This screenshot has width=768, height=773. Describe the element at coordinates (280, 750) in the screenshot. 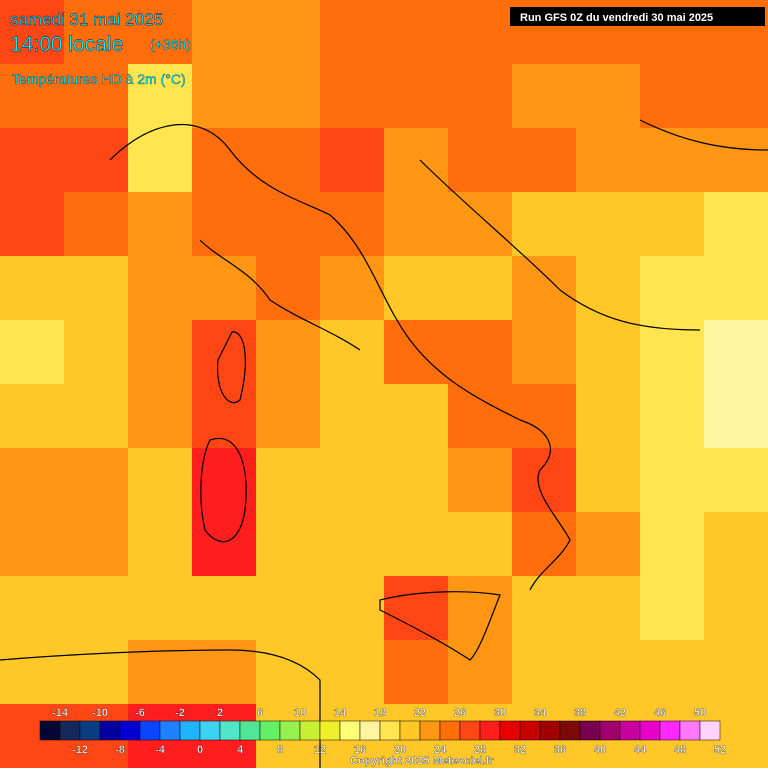

I see `colorbar-label: 8` at that location.